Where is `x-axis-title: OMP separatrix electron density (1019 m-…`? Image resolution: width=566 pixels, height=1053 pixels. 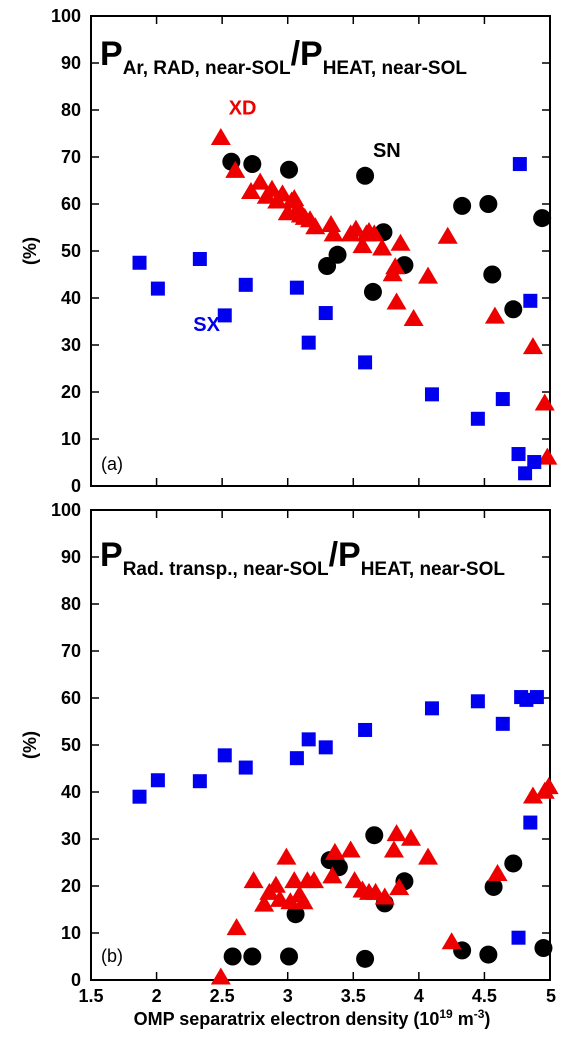
x-axis-title: OMP separatrix electron density (1019 m-… is located at coordinates (312, 1018).